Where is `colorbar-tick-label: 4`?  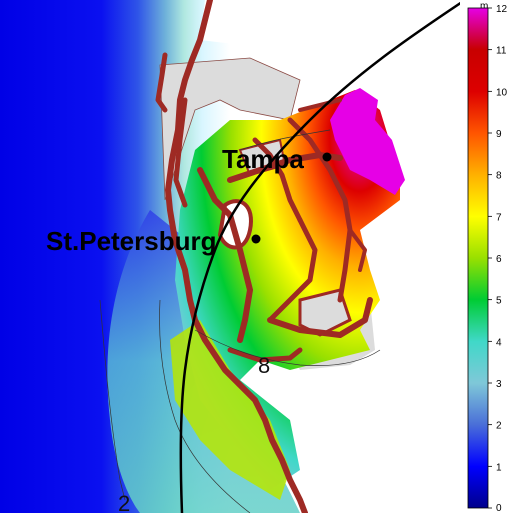
colorbar-tick-label: 4 is located at coordinates (499, 342).